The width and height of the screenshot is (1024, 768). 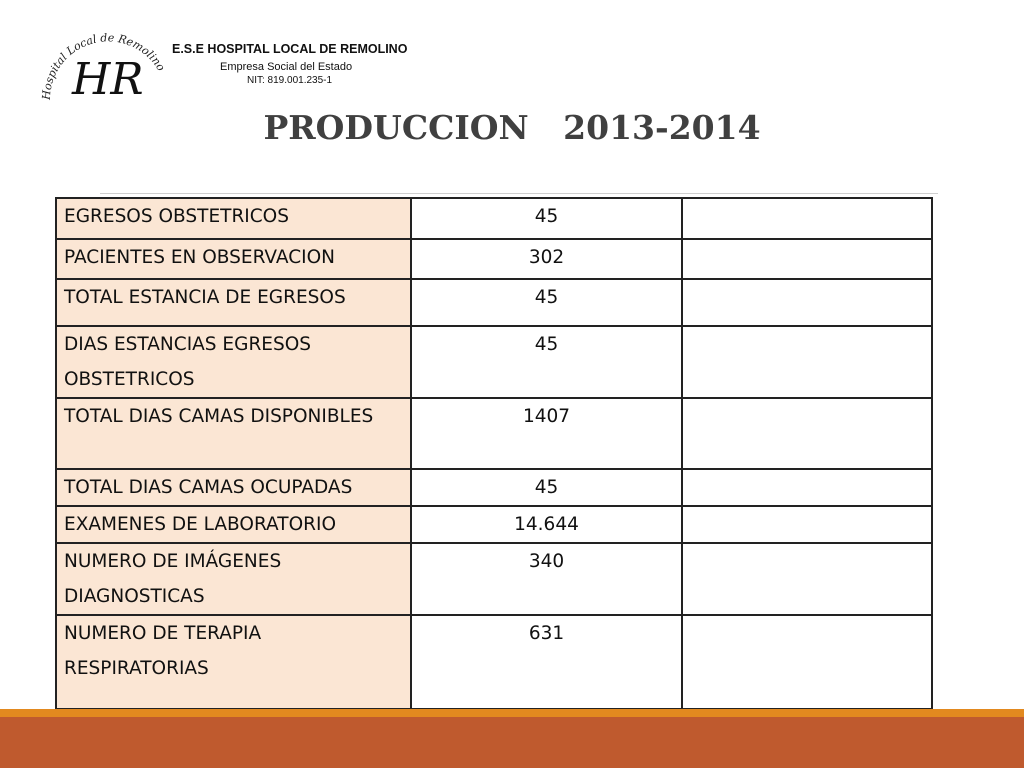 I want to click on hospital-subtitle: Empresa Social del Estado, so click(x=286, y=67).